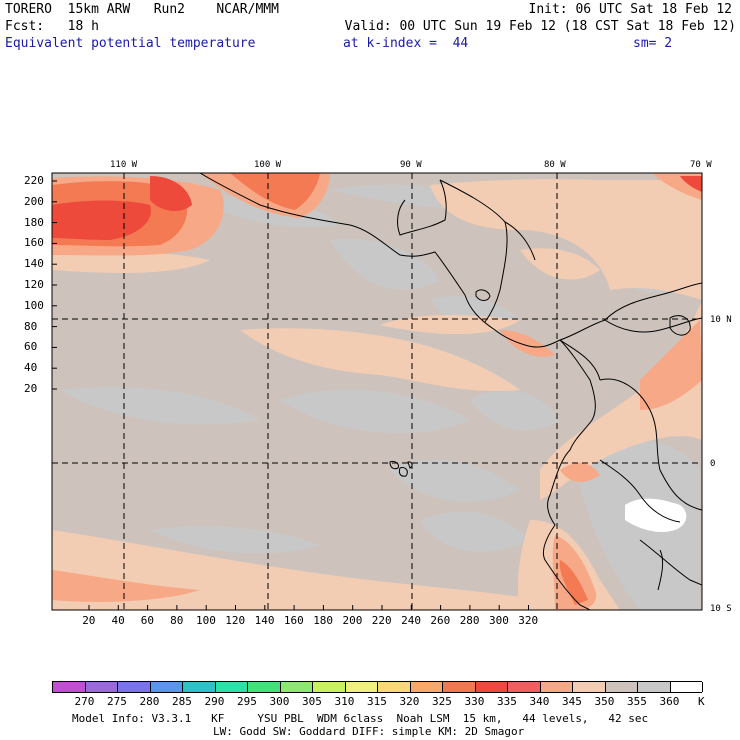  Describe the element at coordinates (268, 165) in the screenshot. I see `lon-label: 100 W` at that location.